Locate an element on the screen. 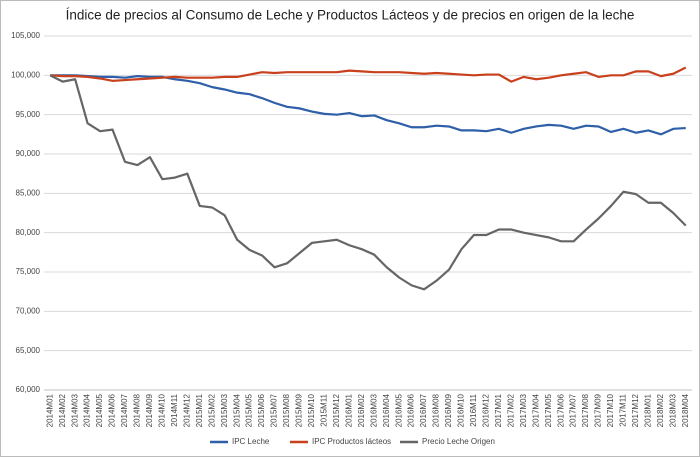 The height and width of the screenshot is (457, 700). legend-label: IPC Productos lácteos is located at coordinates (351, 441).